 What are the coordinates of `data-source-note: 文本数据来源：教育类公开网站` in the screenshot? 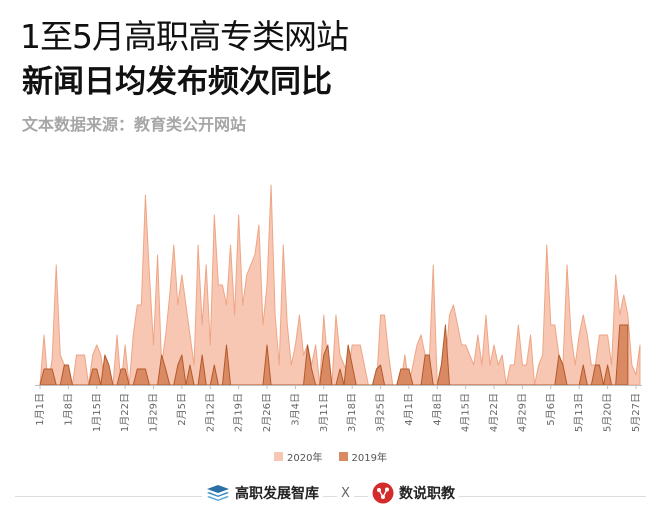 It's located at (134, 124).